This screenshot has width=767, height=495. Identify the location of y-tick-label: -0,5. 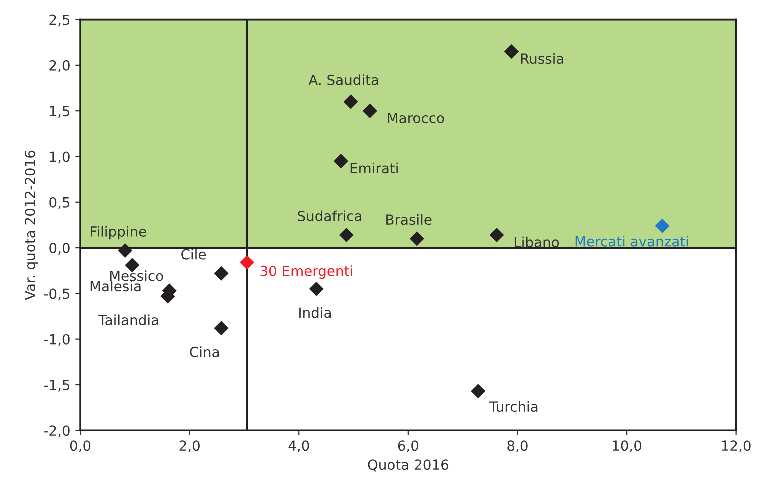
(57, 294).